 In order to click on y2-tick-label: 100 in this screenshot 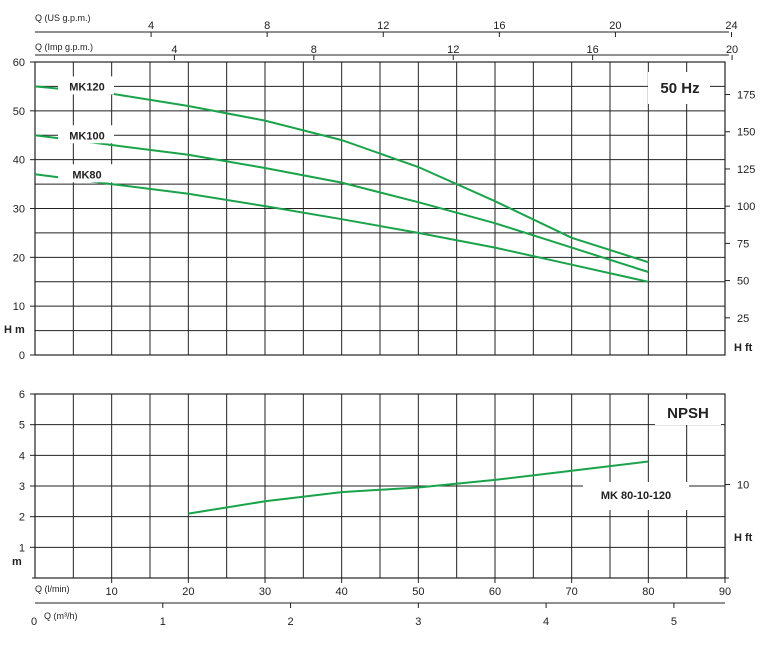, I will do `click(746, 207)`.